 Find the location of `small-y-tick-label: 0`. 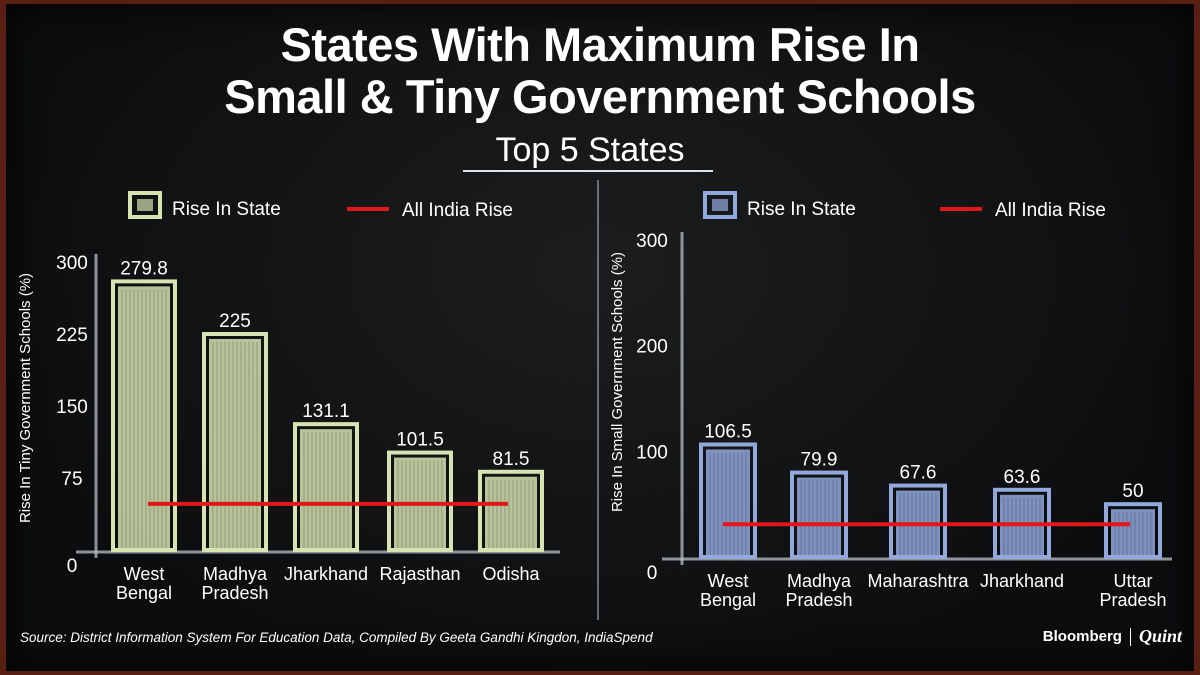

small-y-tick-label: 0 is located at coordinates (652, 573).